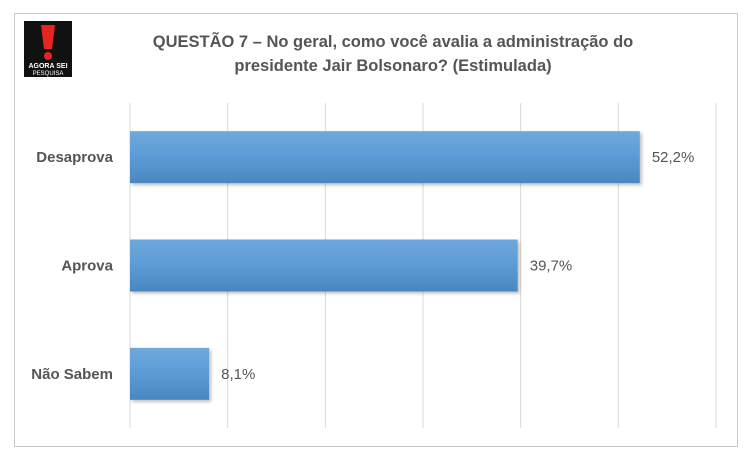 This screenshot has width=754, height=460. I want to click on category-label: Desaprova, so click(74, 157).